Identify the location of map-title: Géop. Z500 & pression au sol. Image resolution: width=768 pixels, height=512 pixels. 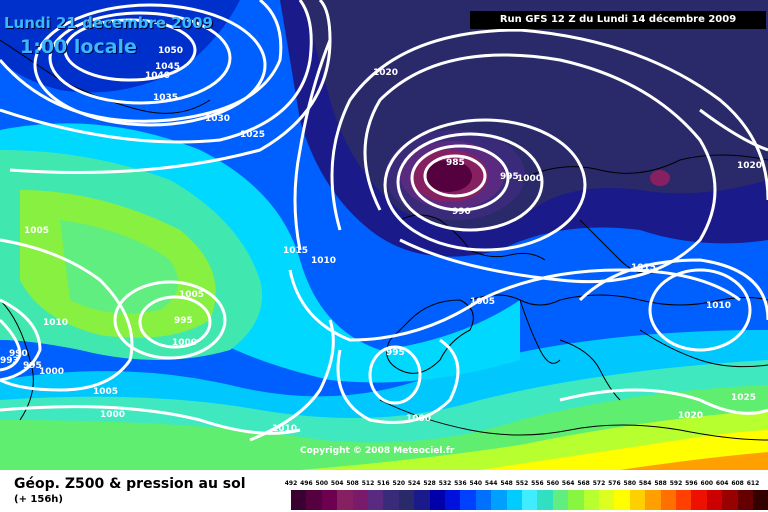
(130, 484).